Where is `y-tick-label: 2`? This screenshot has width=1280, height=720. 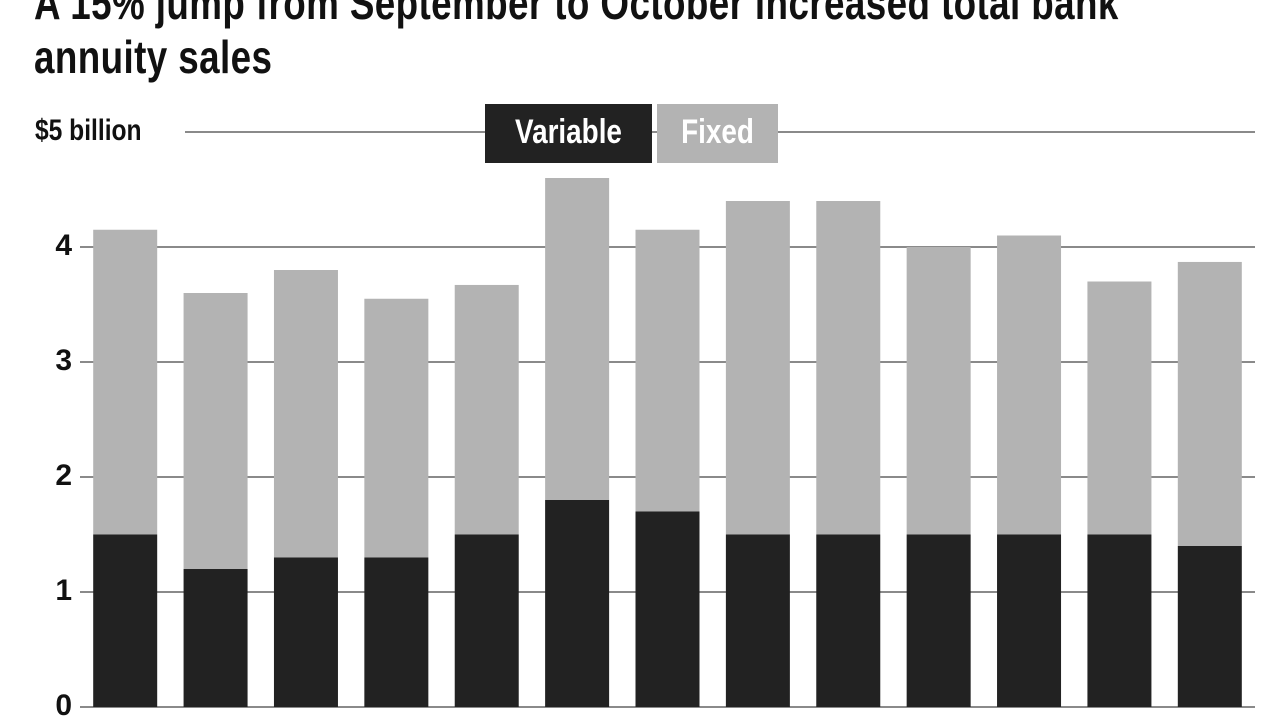 y-tick-label: 2 is located at coordinates (63, 475).